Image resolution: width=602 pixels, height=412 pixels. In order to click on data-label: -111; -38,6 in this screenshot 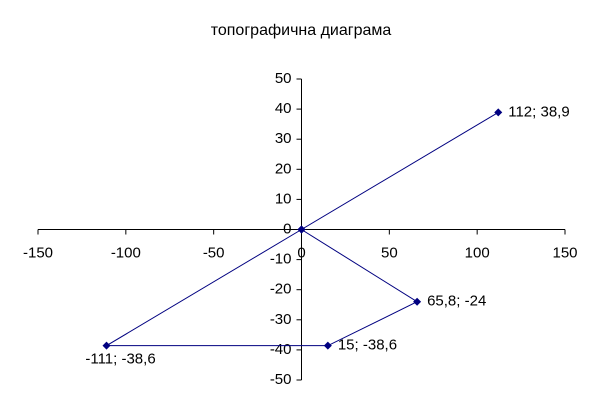, I will do `click(120, 359)`.